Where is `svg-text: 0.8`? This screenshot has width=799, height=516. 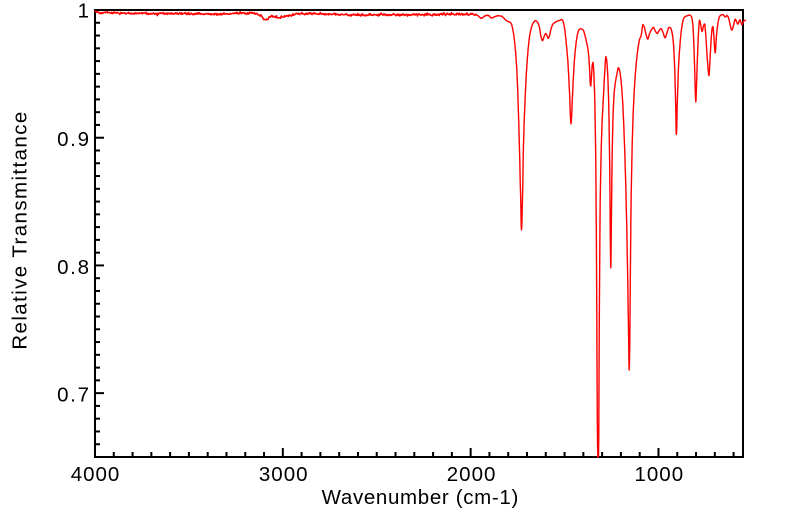
svg-text: 0.8 is located at coordinates (74, 267).